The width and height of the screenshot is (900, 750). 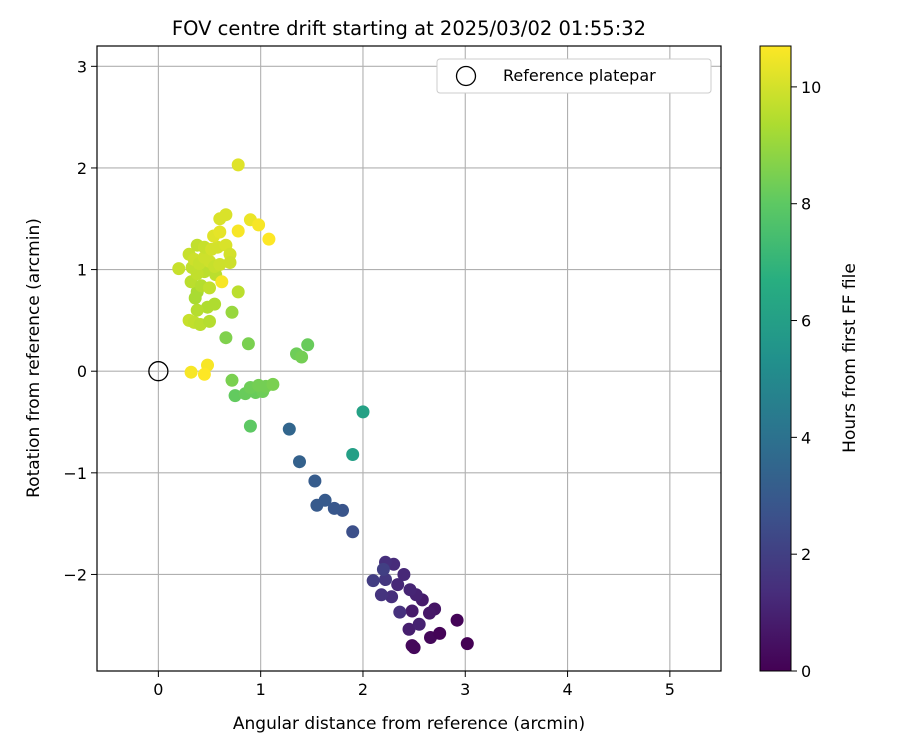 What do you see at coordinates (34, 358) in the screenshot?
I see `y-axis-label: Rotation from reference (arcmin)` at bounding box center [34, 358].